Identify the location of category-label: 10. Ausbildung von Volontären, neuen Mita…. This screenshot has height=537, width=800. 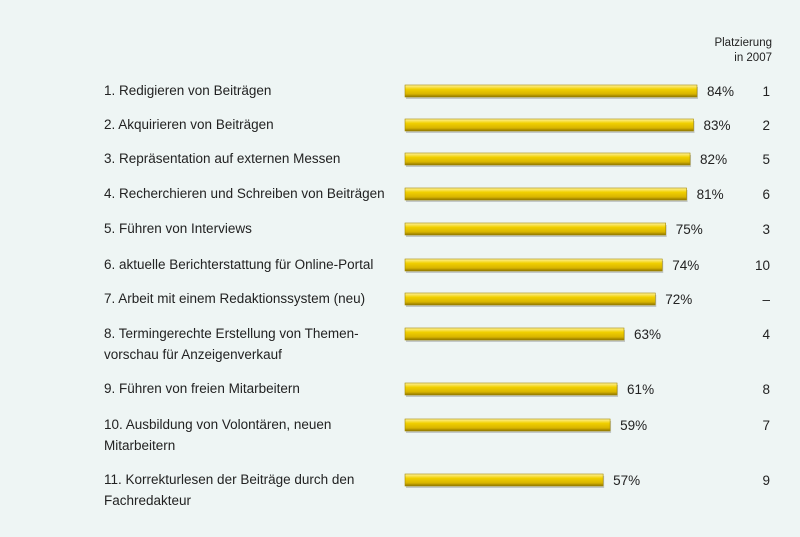
(218, 435).